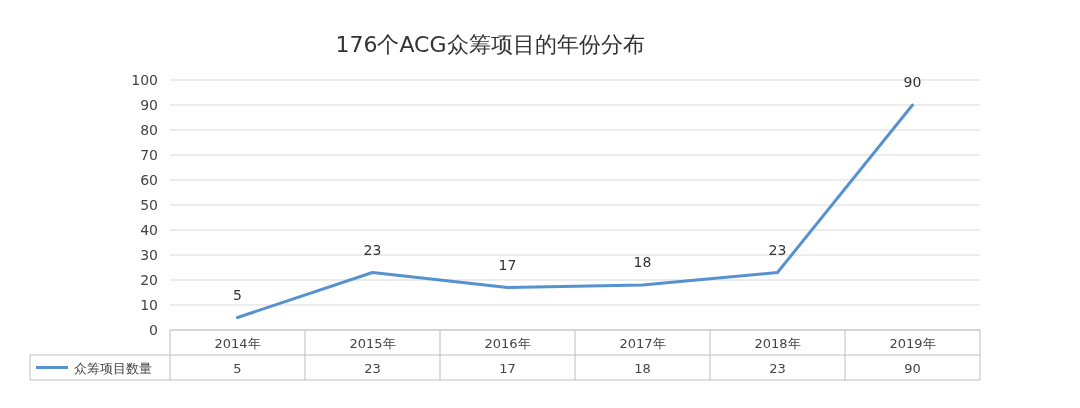 This screenshot has height=408, width=1080. What do you see at coordinates (149, 255) in the screenshot?
I see `y-tick-label: 30` at bounding box center [149, 255].